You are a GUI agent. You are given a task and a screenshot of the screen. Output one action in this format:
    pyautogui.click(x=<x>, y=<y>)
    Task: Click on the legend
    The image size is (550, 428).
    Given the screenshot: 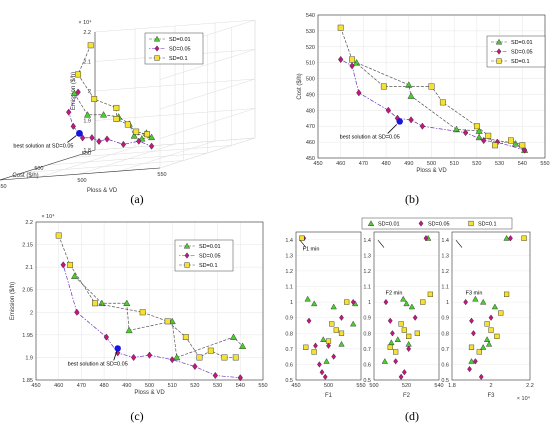 What is the action you would take?
    pyautogui.click(x=437, y=223)
    